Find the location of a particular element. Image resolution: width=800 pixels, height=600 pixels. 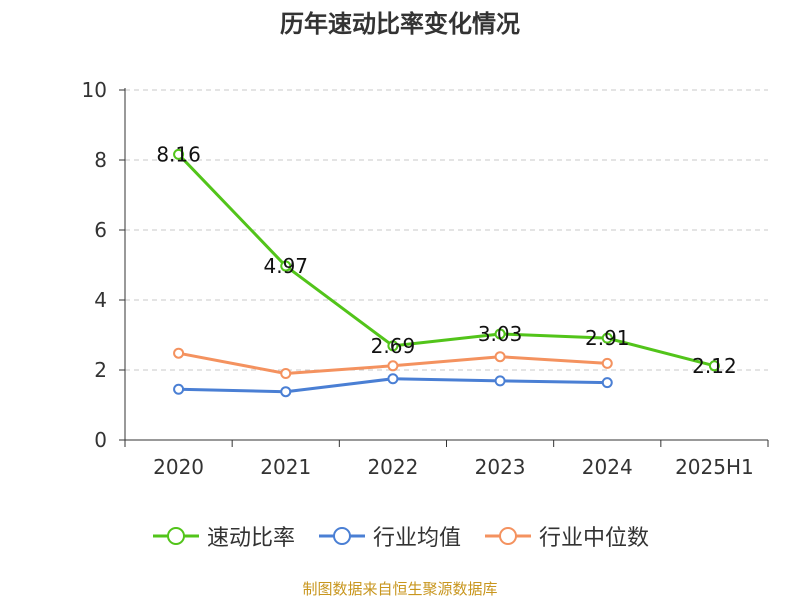

y-tick-label: 10 is located at coordinates (94, 90).